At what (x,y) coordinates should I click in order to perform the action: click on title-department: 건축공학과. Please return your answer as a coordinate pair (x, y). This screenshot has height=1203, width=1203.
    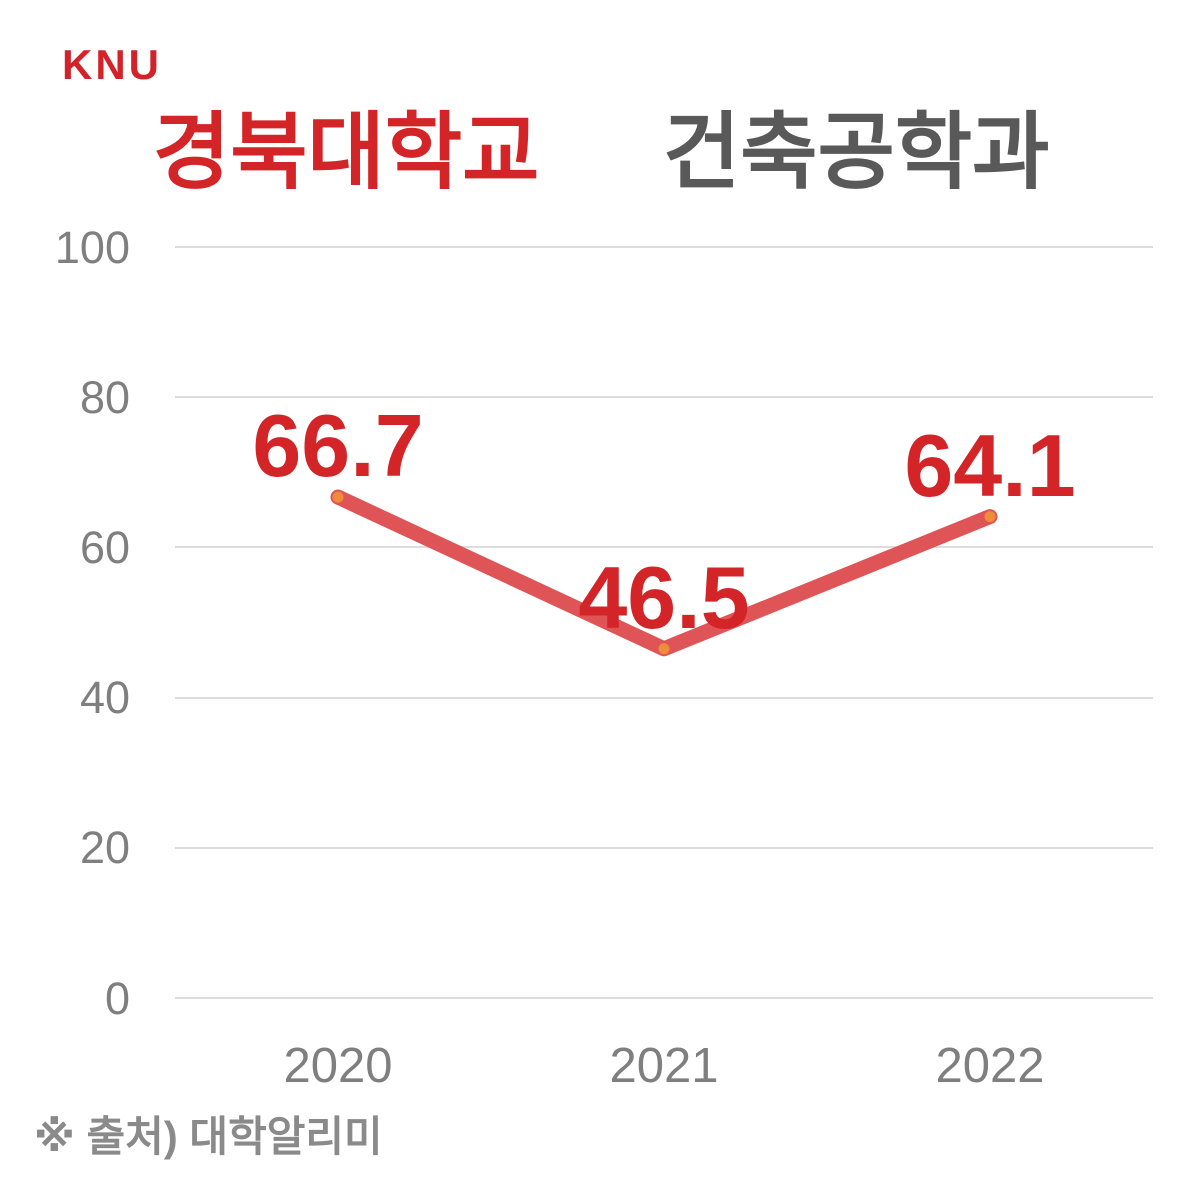
    Looking at the image, I should click on (856, 152).